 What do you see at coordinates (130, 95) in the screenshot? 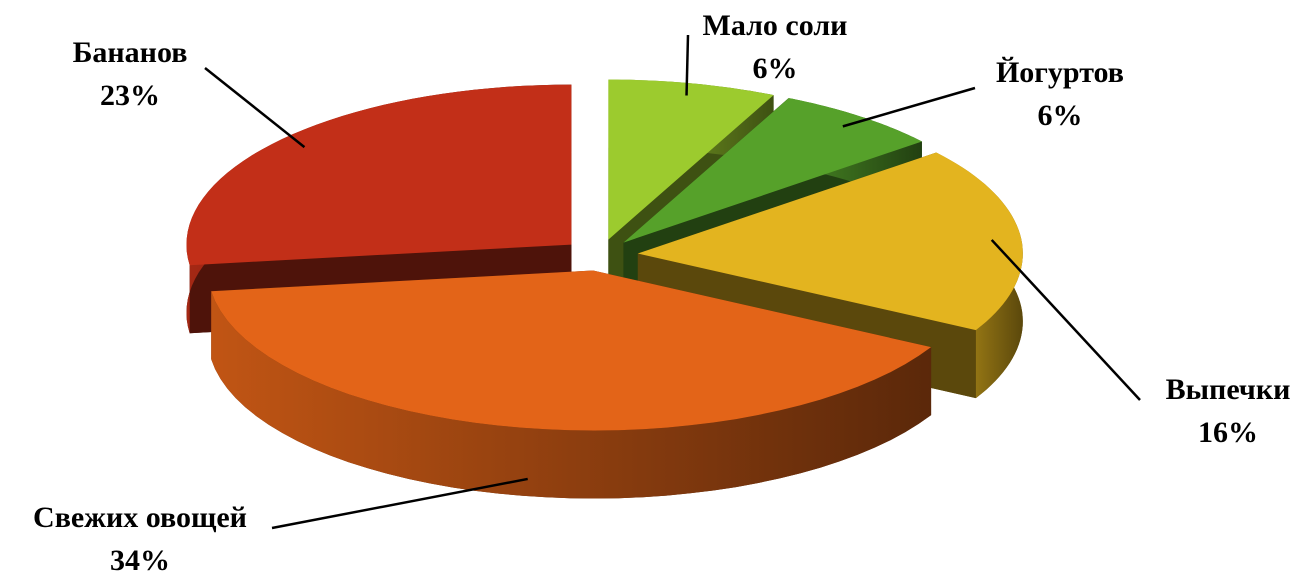
I see `value-label: 23%` at bounding box center [130, 95].